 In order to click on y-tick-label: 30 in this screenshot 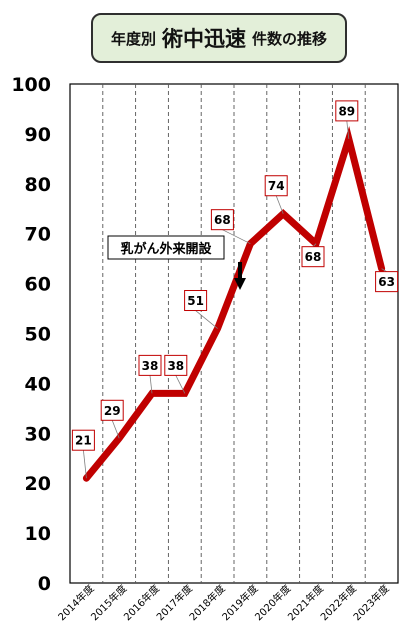, I will do `click(38, 434)`.